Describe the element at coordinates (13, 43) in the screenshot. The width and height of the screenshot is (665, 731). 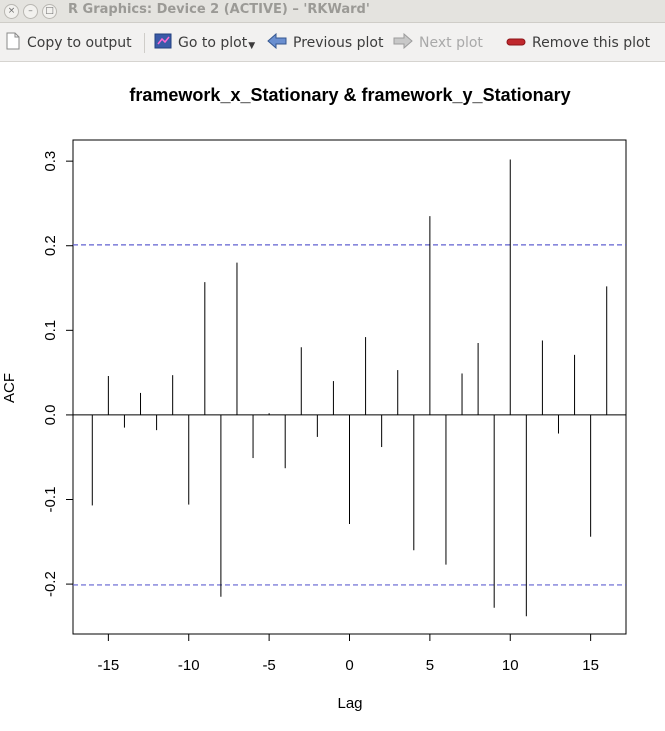
I see `document-icon` at that location.